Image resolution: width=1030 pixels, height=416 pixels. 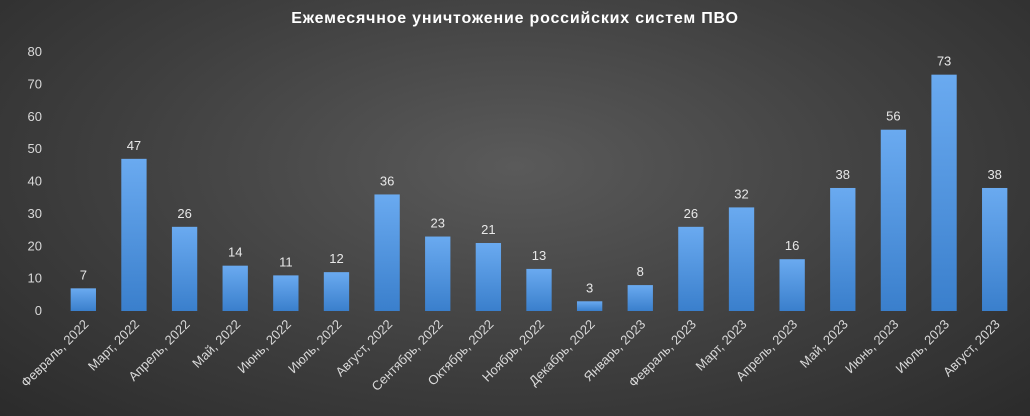 I want to click on y-tick-label: 40, so click(x=35, y=181).